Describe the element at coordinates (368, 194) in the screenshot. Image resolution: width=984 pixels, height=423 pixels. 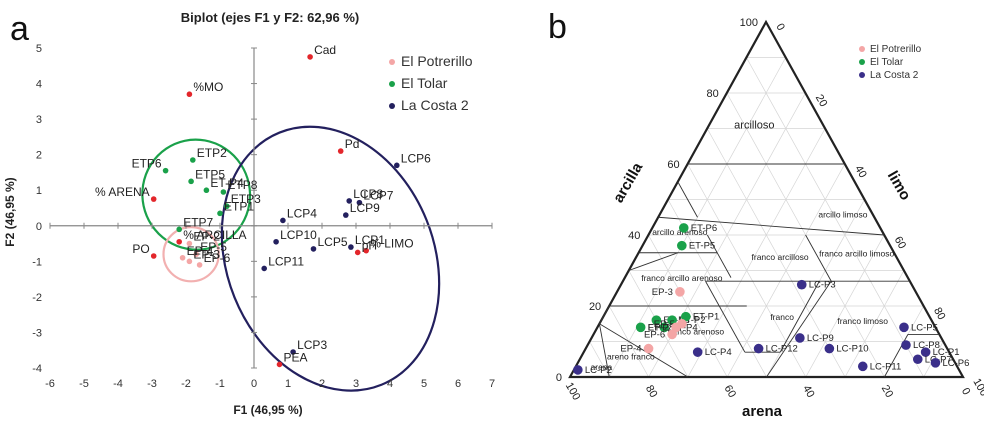
I see `point-label: LCP8` at that location.